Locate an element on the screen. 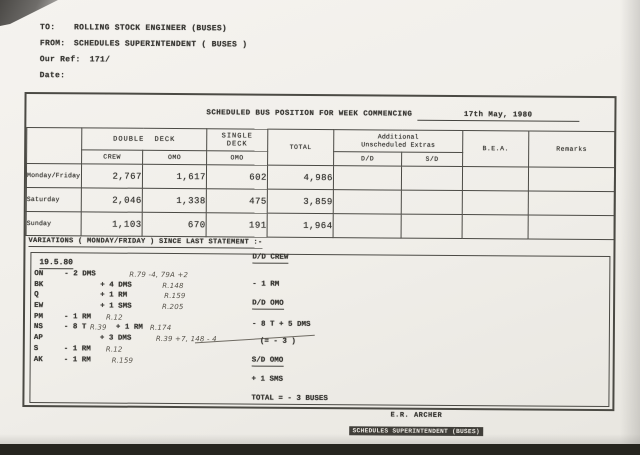 This screenshot has height=455, width=640. garage-code: S is located at coordinates (36, 348).